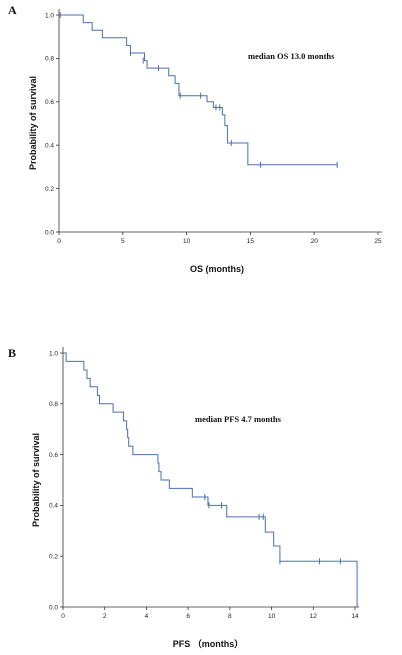  I want to click on x-tick-label: 8, so click(230, 616).